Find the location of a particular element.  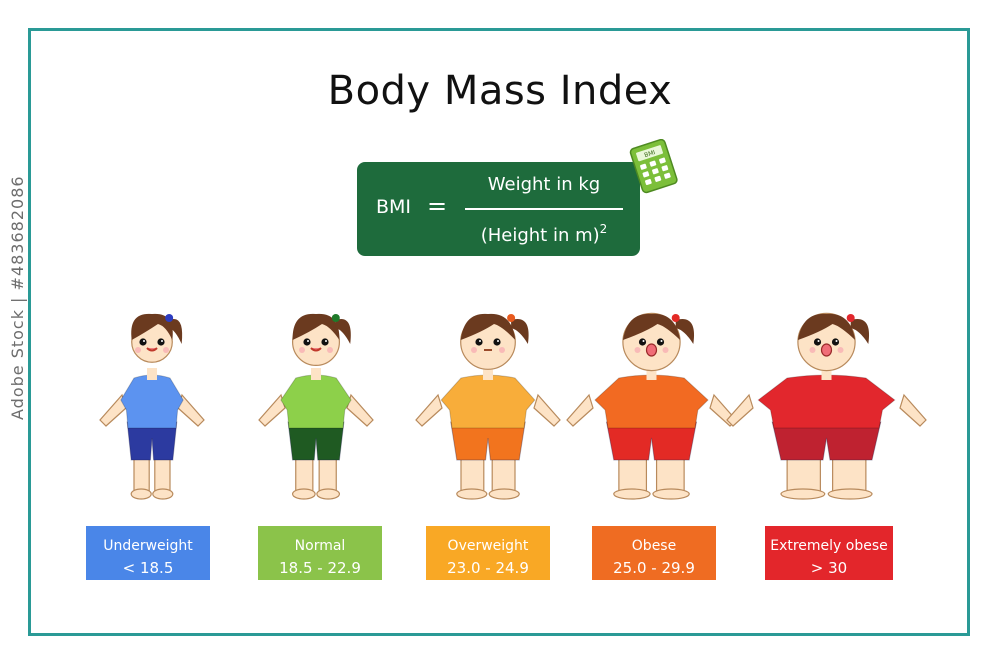

category-label-5: Extremely obese > 30 is located at coordinates (829, 553).